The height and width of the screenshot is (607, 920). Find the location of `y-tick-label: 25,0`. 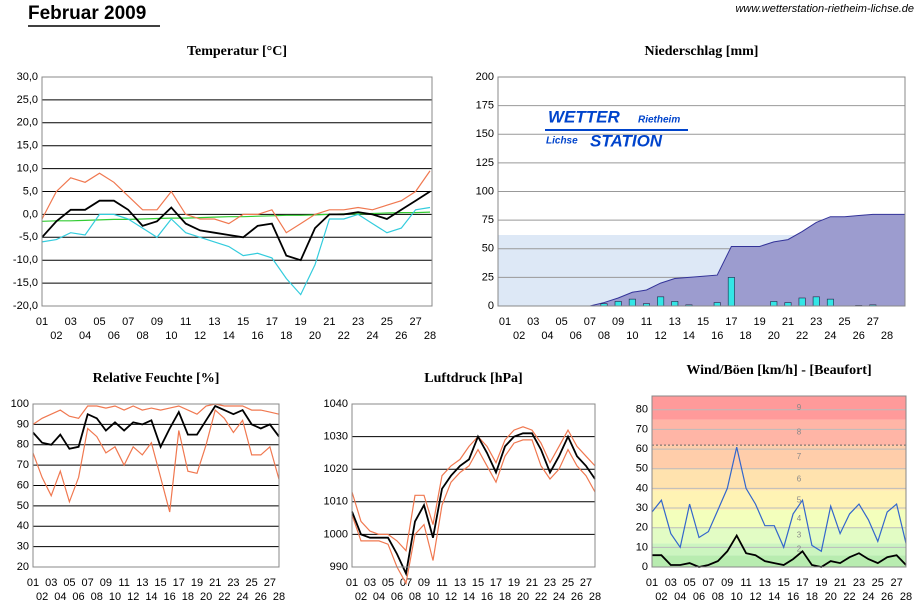

y-tick-label: 25,0 is located at coordinates (27, 100).